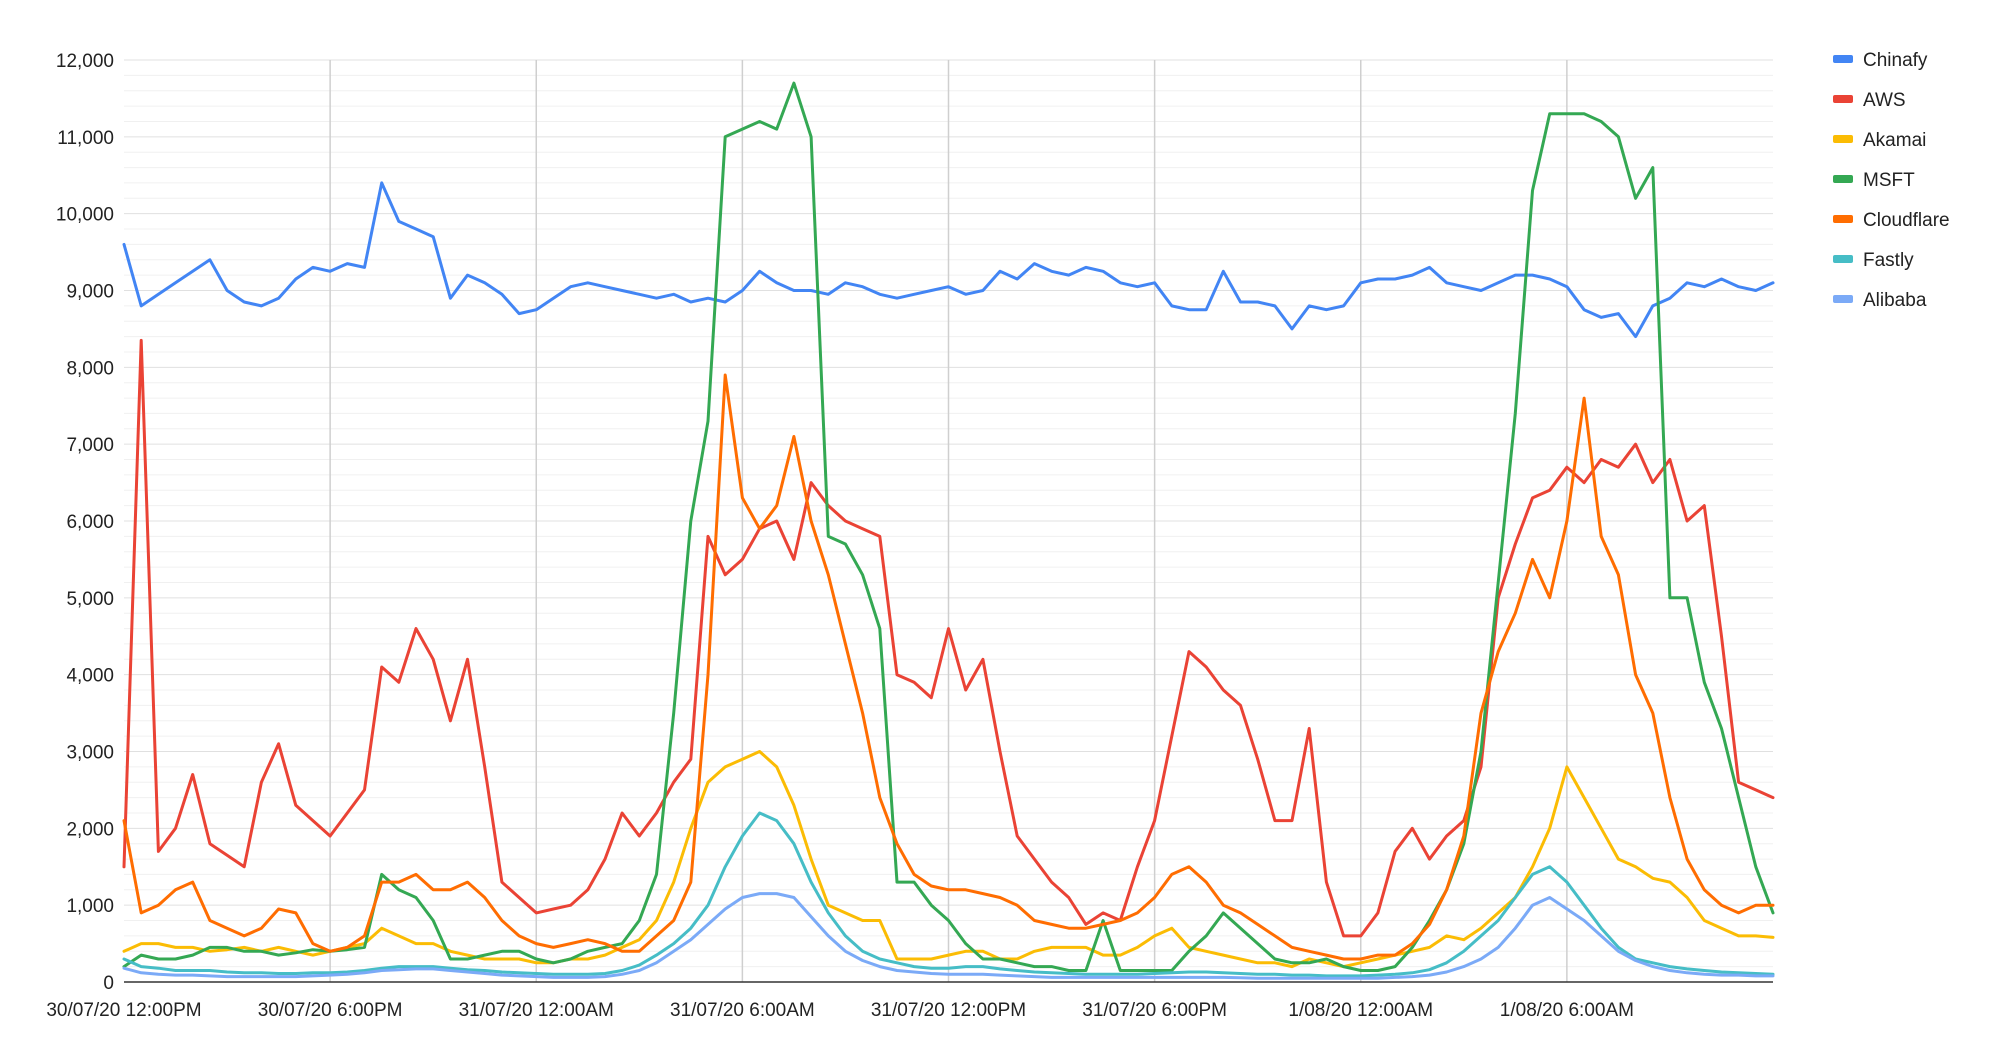 The width and height of the screenshot is (1999, 1041). I want to click on legend-label: AWS, so click(1884, 100).